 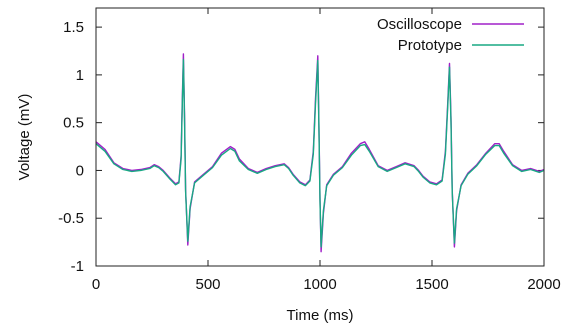 I want to click on x-tick-labels: 0 500 1000 1500 2000, so click(x=326, y=284).